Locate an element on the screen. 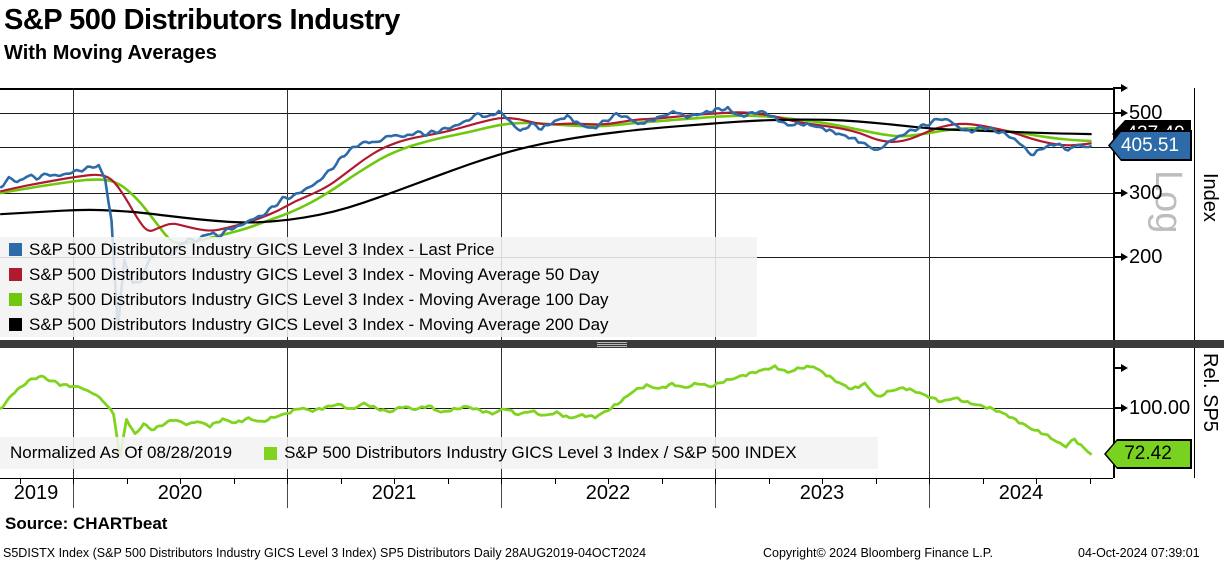 The width and height of the screenshot is (1224, 566). x-axis-year-label: 2024 is located at coordinates (1021, 493).